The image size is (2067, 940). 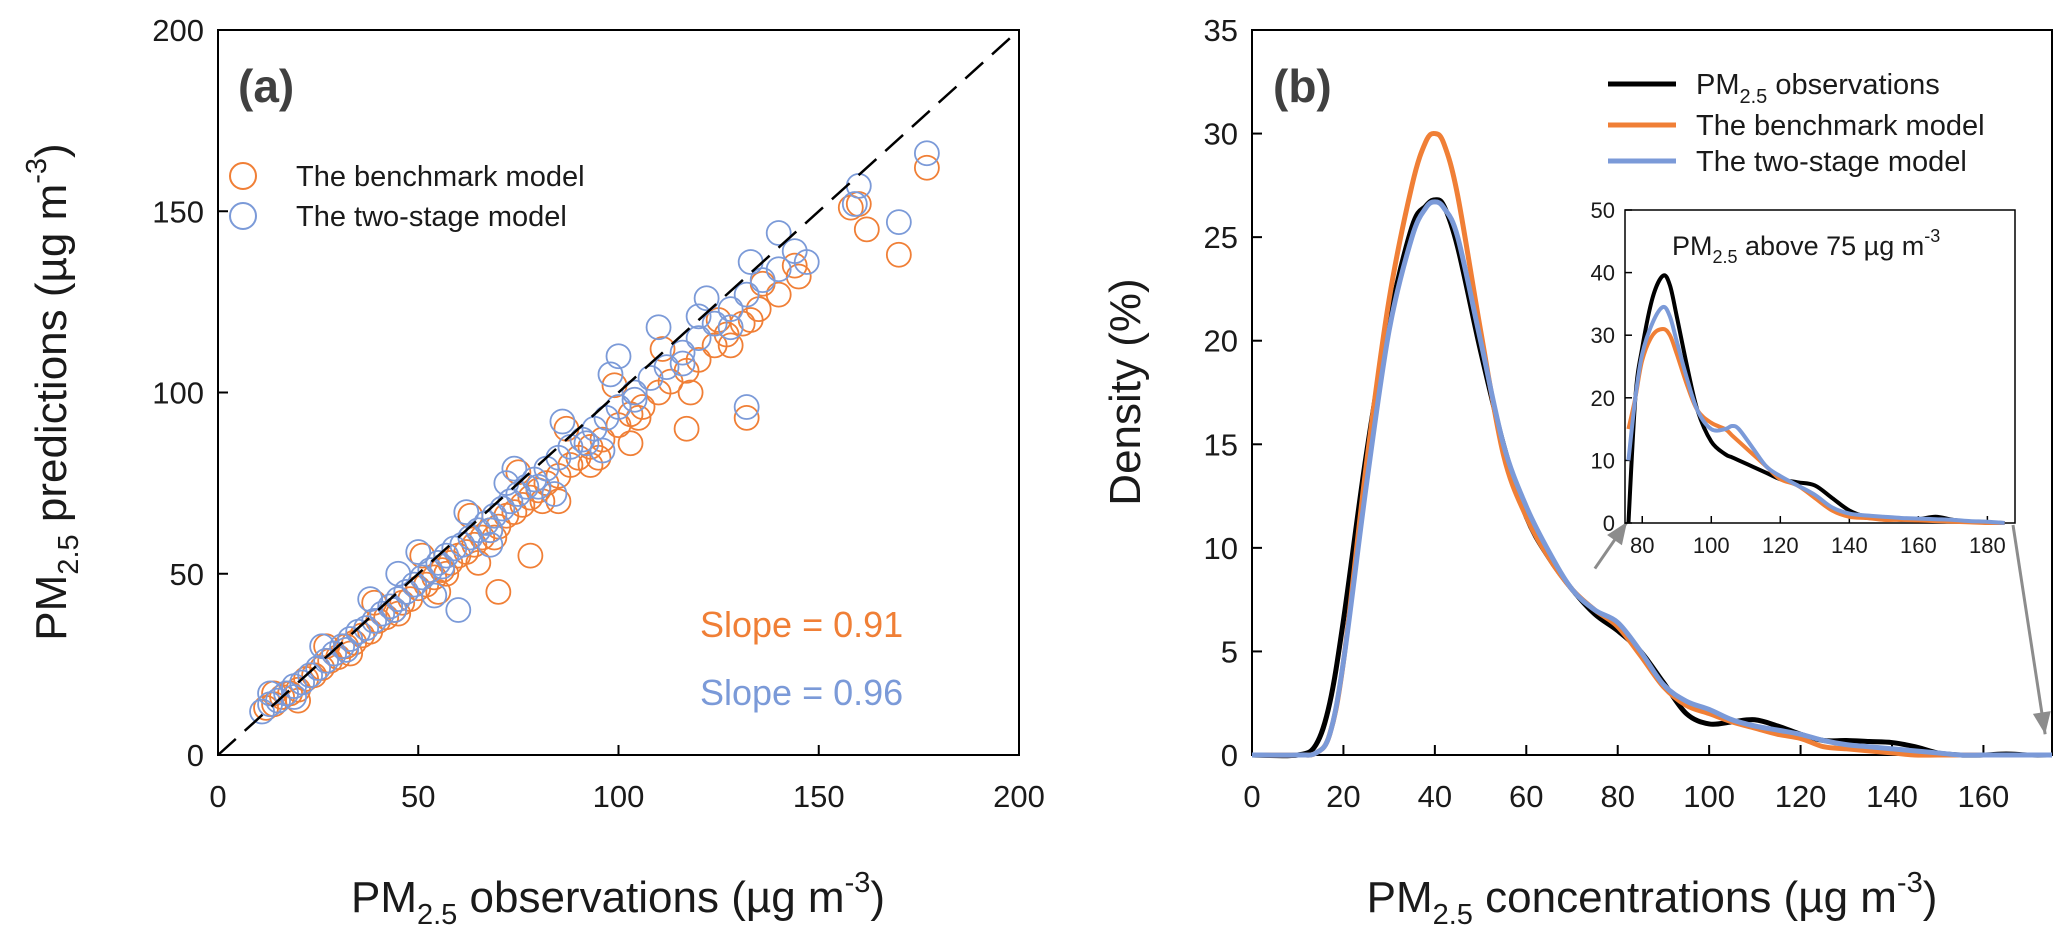 What do you see at coordinates (178, 30) in the screenshot?
I see `panel-a-y-tick-label: 200` at bounding box center [178, 30].